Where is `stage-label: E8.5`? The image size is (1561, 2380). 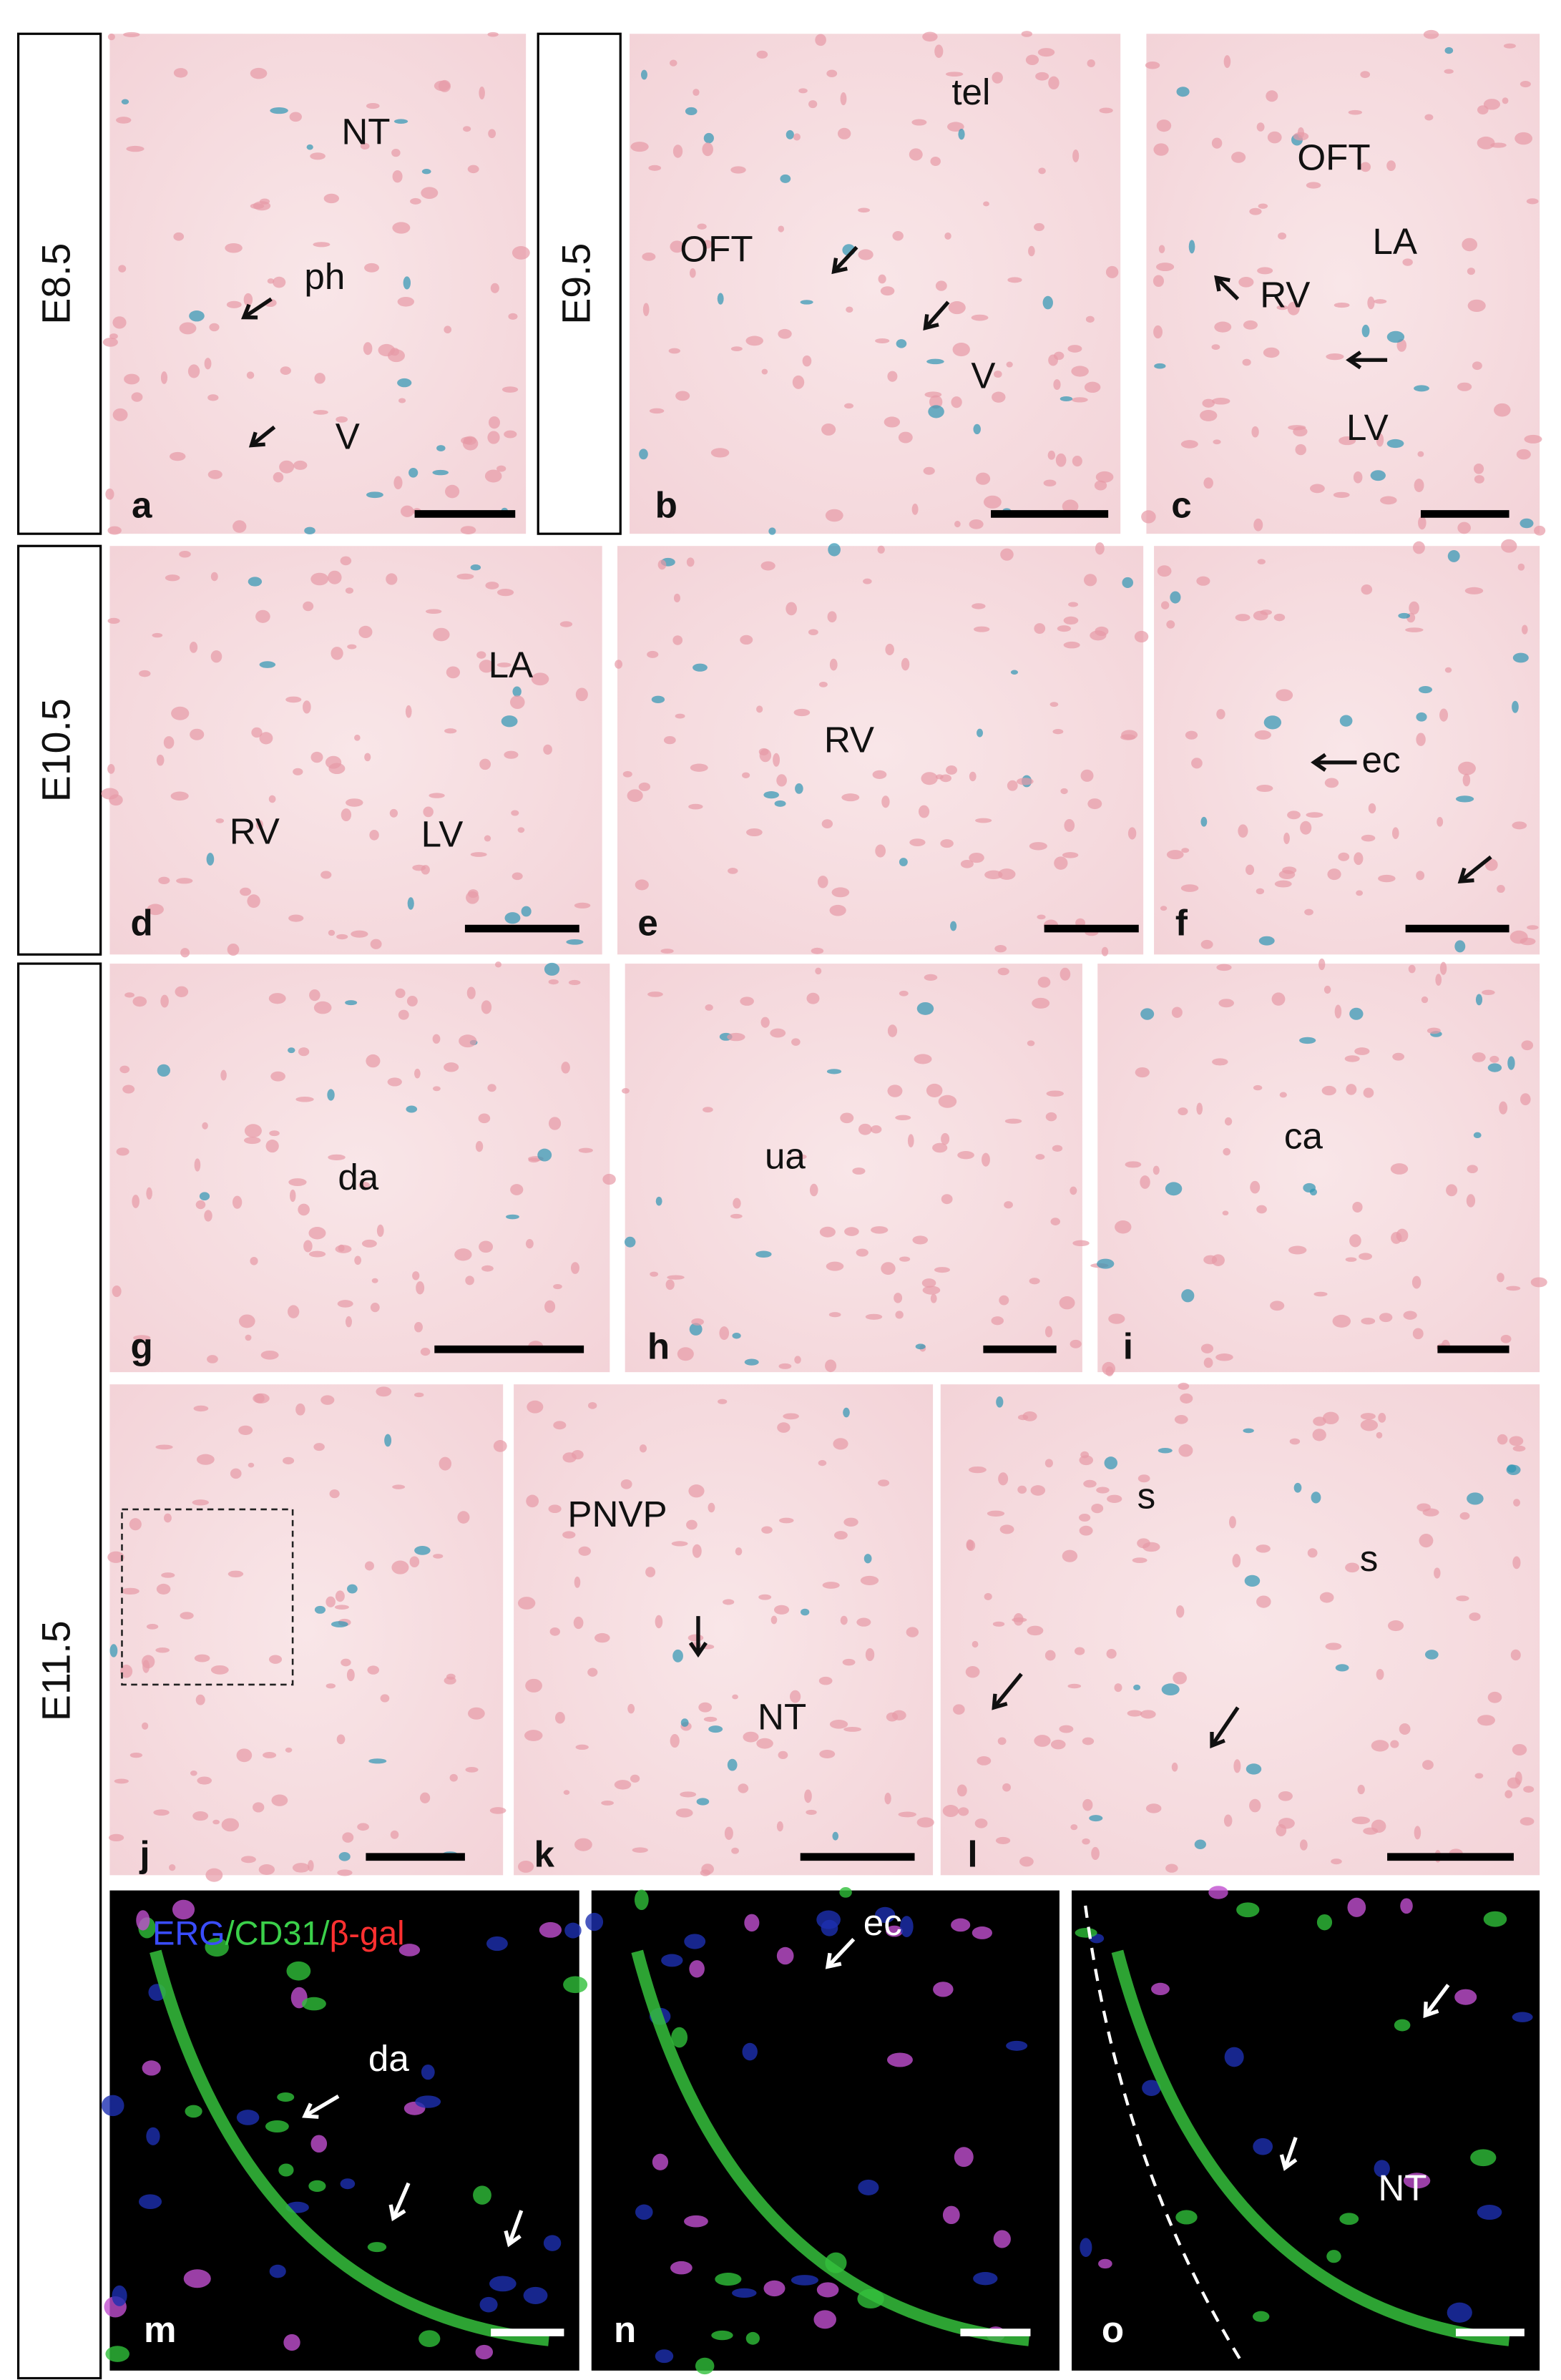
stage-label: E8.5 is located at coordinates (56, 284).